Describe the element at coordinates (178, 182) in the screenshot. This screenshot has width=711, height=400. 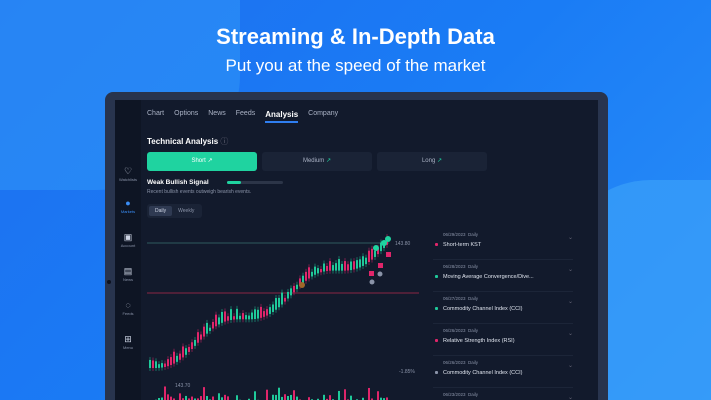
I see `signal-title: Weak Bullish Signal` at that location.